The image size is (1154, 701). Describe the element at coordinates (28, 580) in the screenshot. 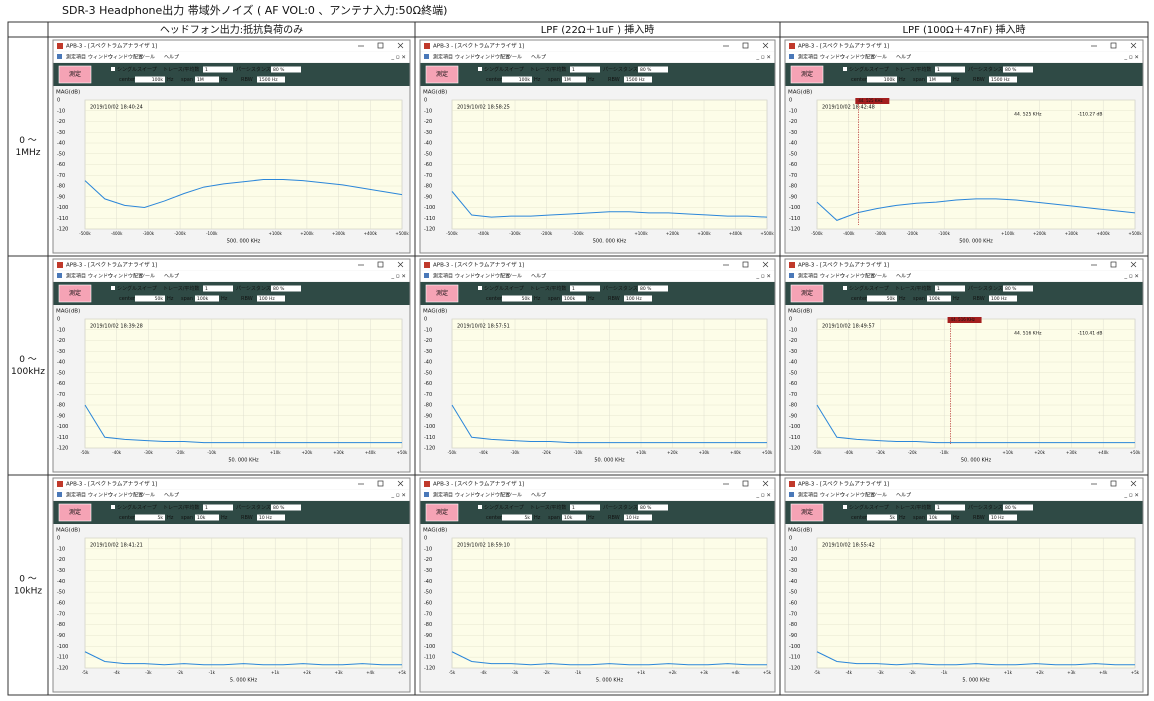

I see `row-label: 0 ～` at that location.